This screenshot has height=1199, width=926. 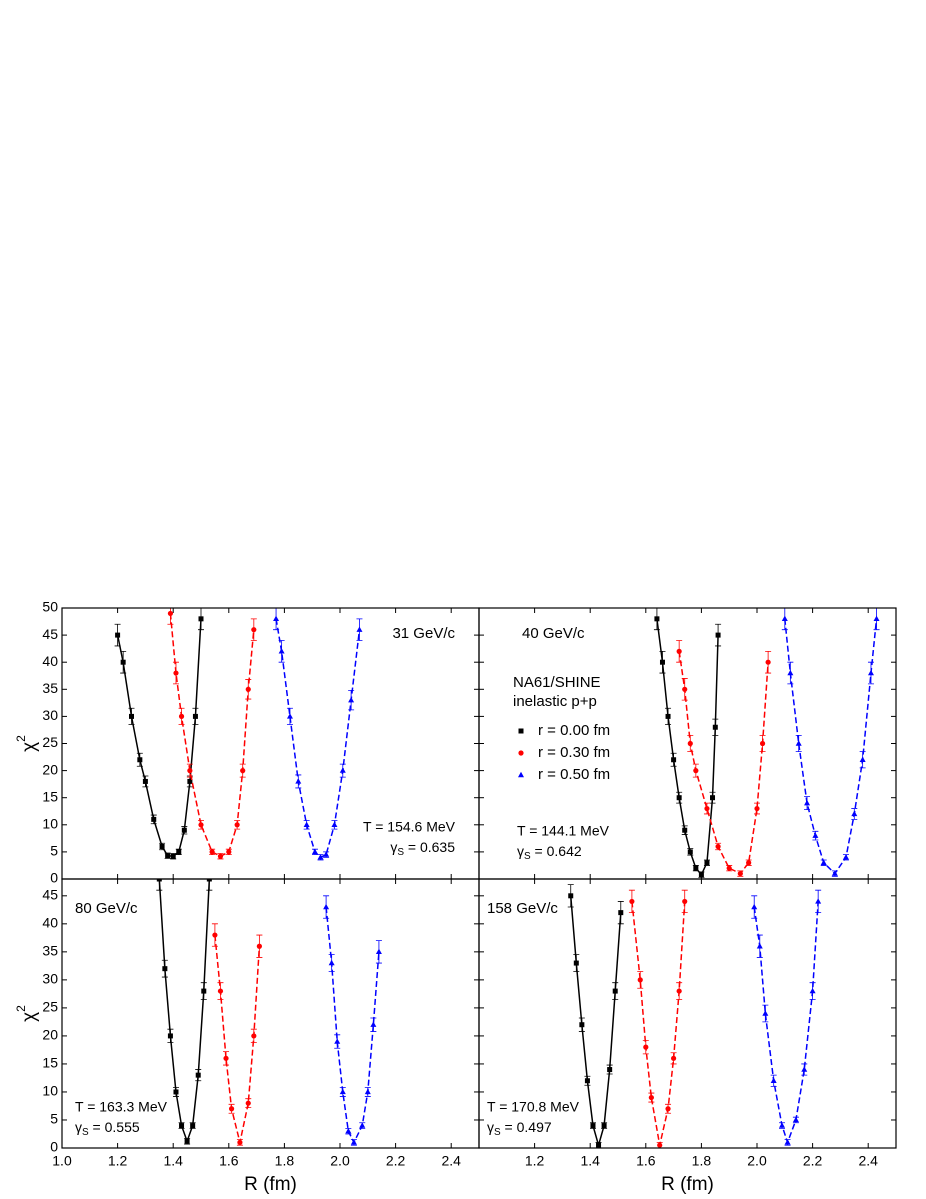 I want to click on annotation: T = 144.1 MeV, so click(x=563, y=831).